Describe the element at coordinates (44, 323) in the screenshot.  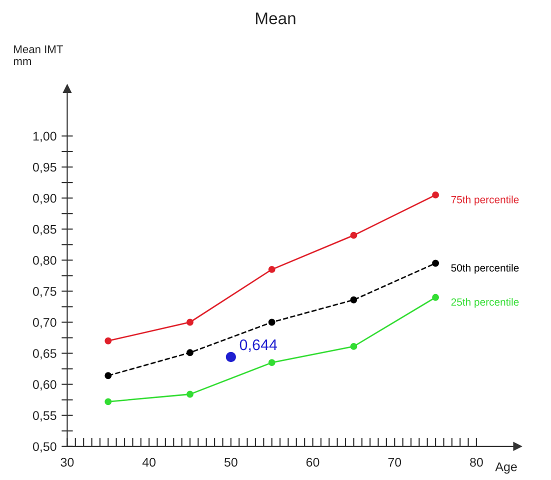
I see `y-tick-label: 0,70` at that location.